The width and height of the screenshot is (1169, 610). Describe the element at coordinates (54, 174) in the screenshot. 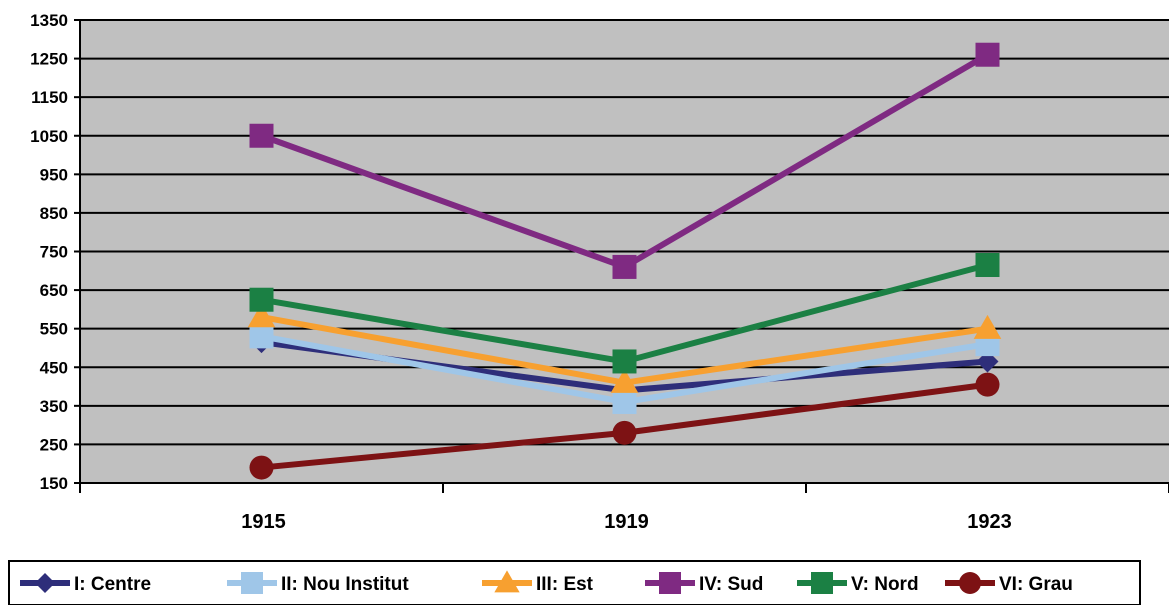

I see `y-tick-label: 950` at that location.